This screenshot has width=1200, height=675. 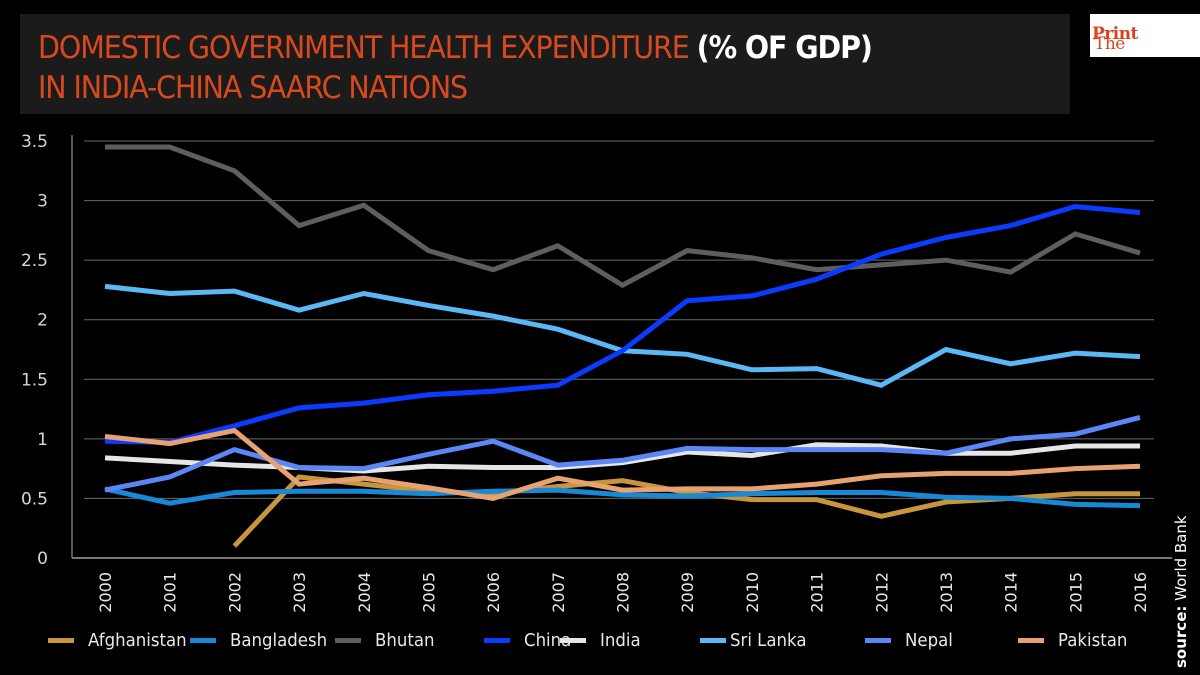 I want to click on legend-item-afghanistan: Afghanistan, so click(x=121, y=640).